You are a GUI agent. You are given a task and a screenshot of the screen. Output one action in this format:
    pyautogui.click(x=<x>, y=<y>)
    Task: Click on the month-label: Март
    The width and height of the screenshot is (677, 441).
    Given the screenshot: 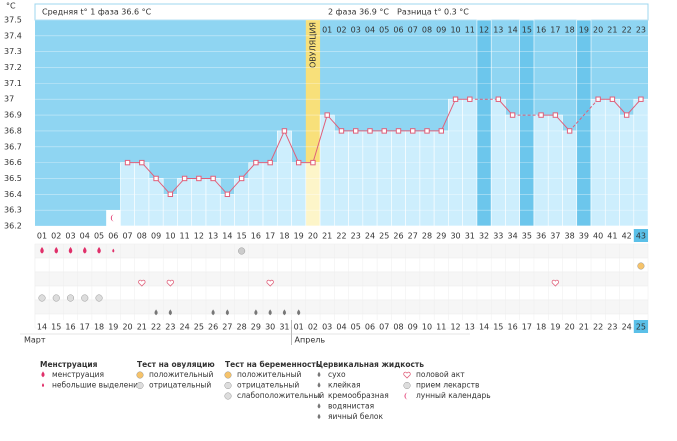 What is the action you would take?
    pyautogui.click(x=35, y=340)
    